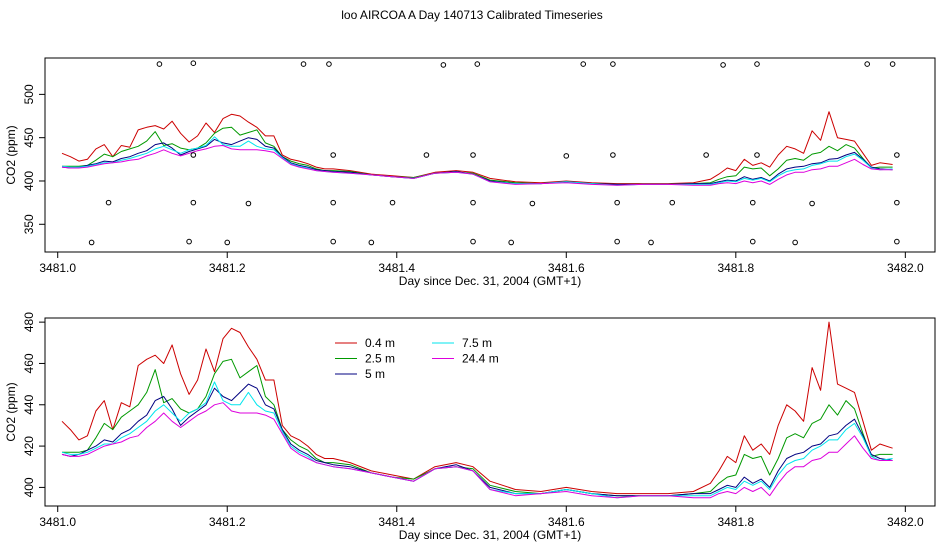 The width and height of the screenshot is (950, 550). I want to click on series-line-24-4-m, so click(477, 165).